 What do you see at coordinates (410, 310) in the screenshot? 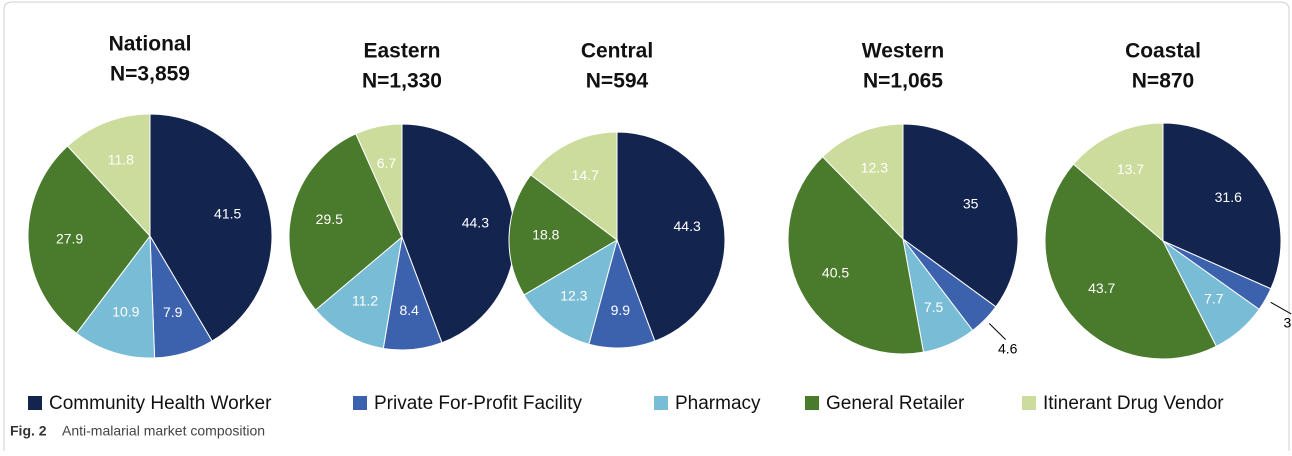
I see `value-label: 8.4` at bounding box center [410, 310].